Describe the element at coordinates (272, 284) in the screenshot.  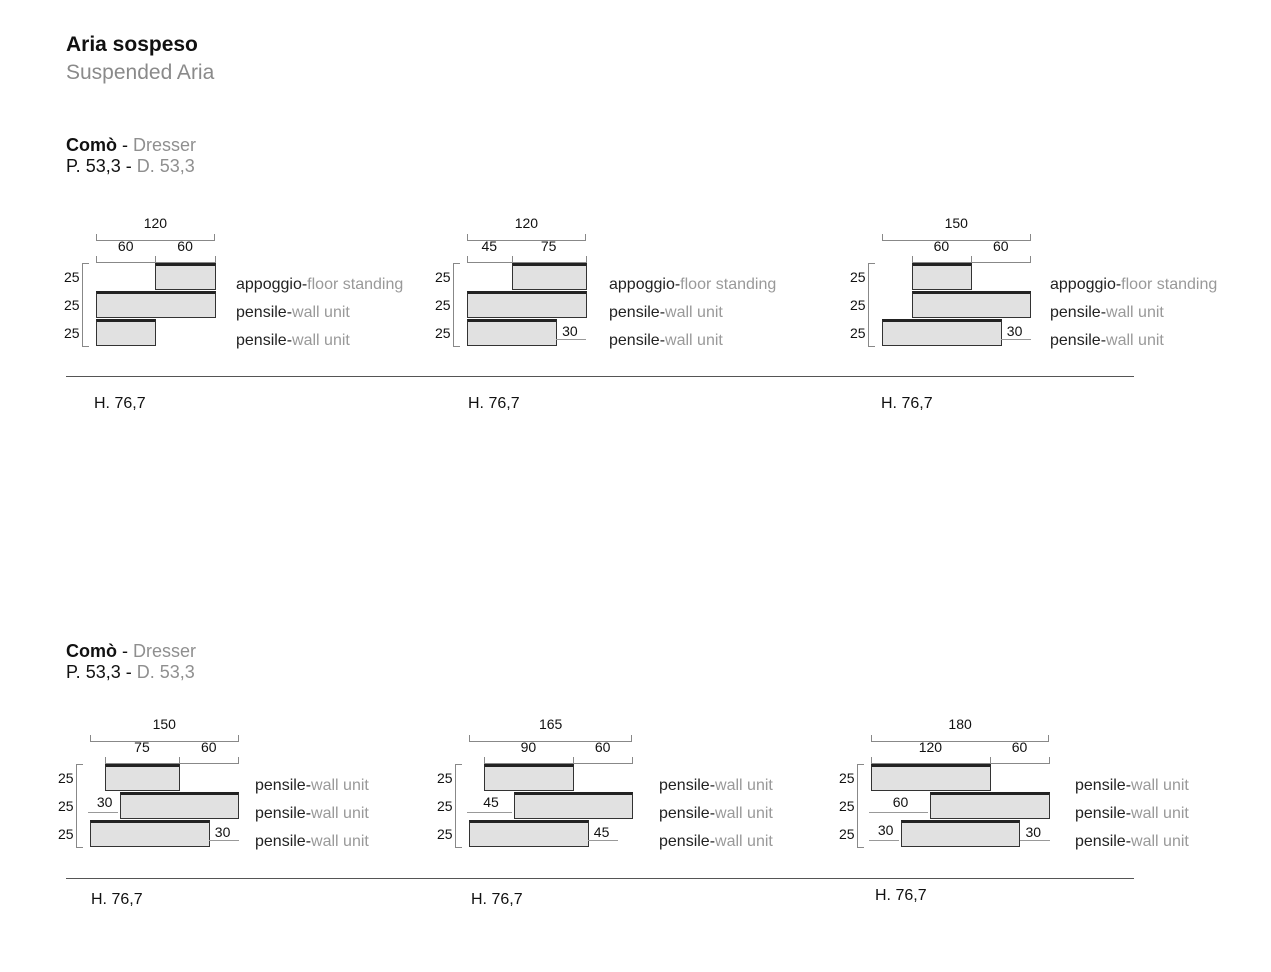
I see `label-it: appoggio-` at that location.